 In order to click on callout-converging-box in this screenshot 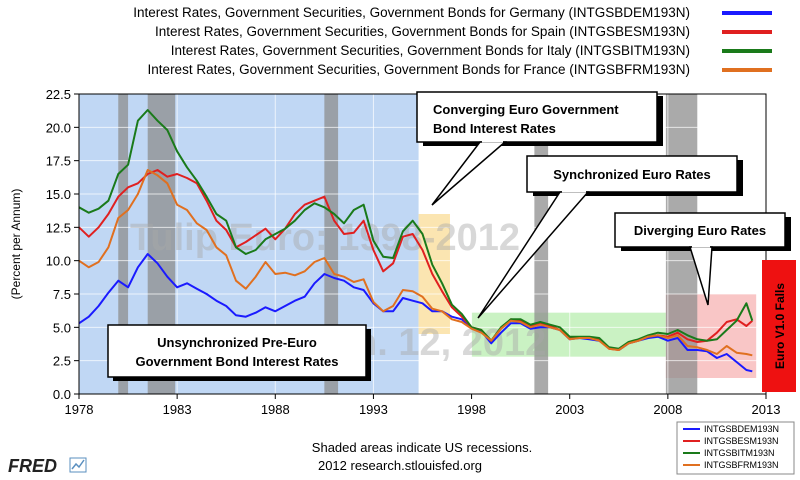, I will do `click(537, 117)`.